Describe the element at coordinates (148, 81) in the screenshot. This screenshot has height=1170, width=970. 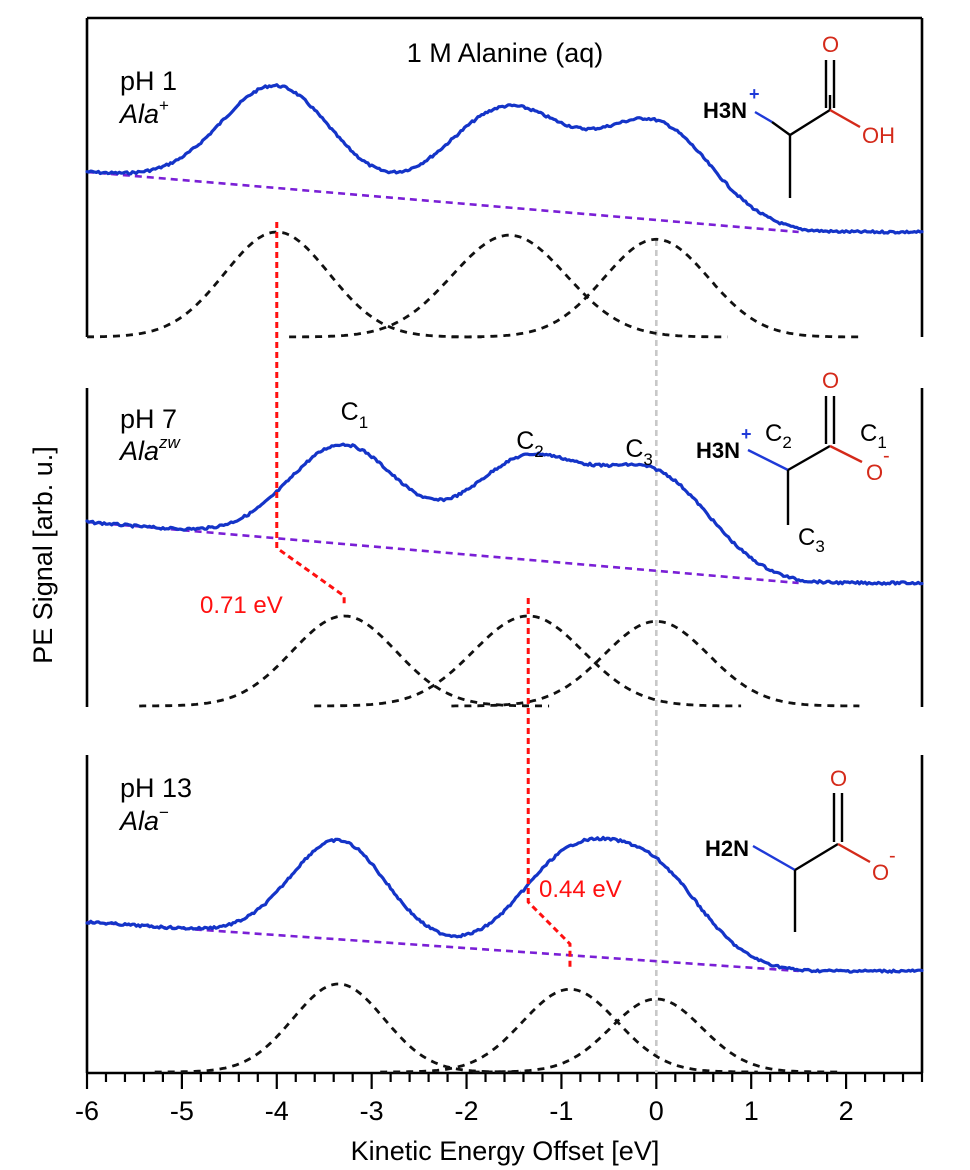
I see `ph1-label: pH 1` at that location.